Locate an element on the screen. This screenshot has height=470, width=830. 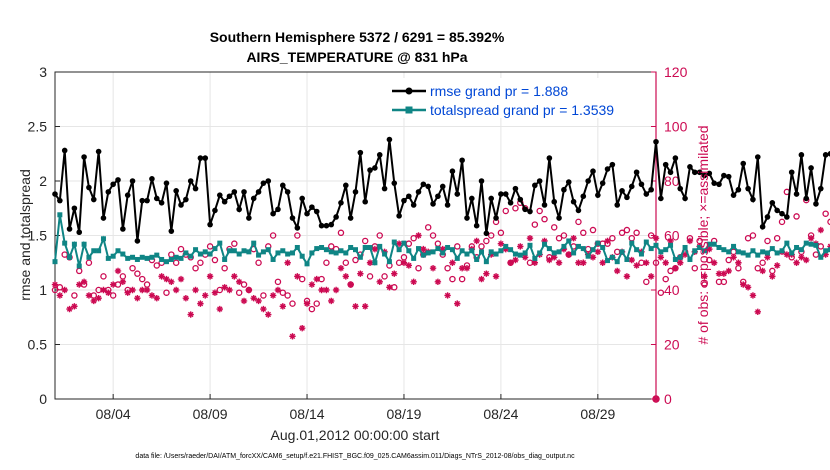
legend-spread-label: totalspread grand pr = 1.3539 is located at coordinates (522, 110).